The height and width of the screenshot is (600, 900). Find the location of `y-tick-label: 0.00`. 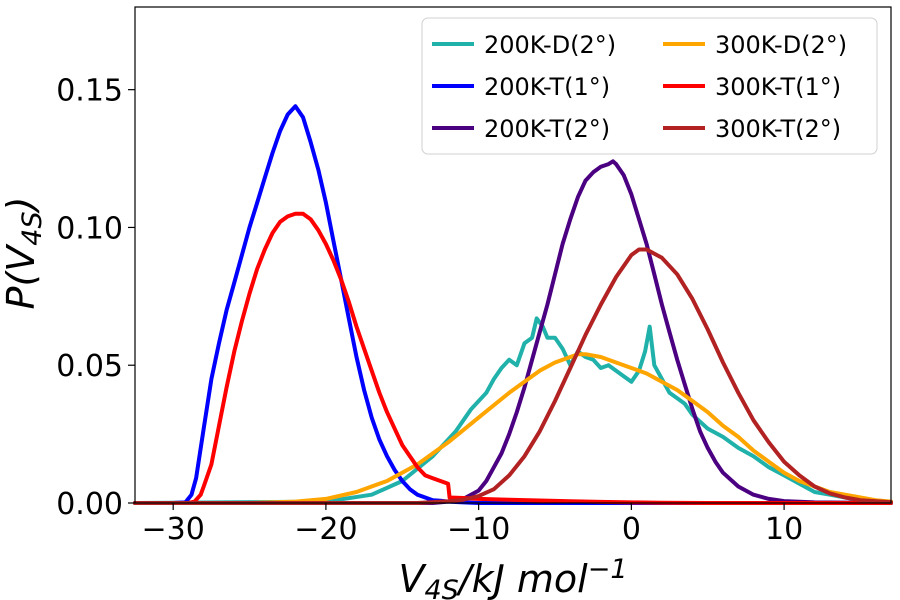

y-tick-label: 0.00 is located at coordinates (89, 504).